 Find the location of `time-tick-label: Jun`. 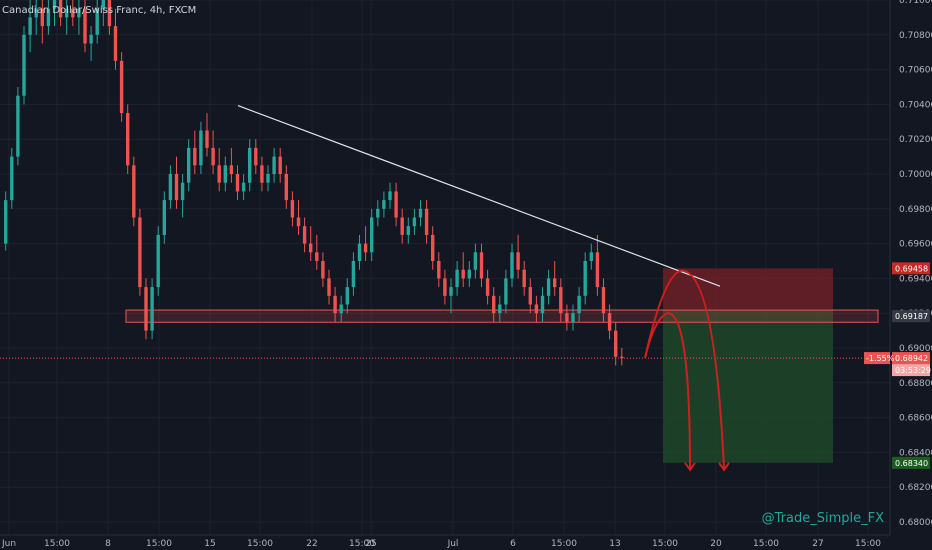

time-tick-label: Jun is located at coordinates (8, 544).